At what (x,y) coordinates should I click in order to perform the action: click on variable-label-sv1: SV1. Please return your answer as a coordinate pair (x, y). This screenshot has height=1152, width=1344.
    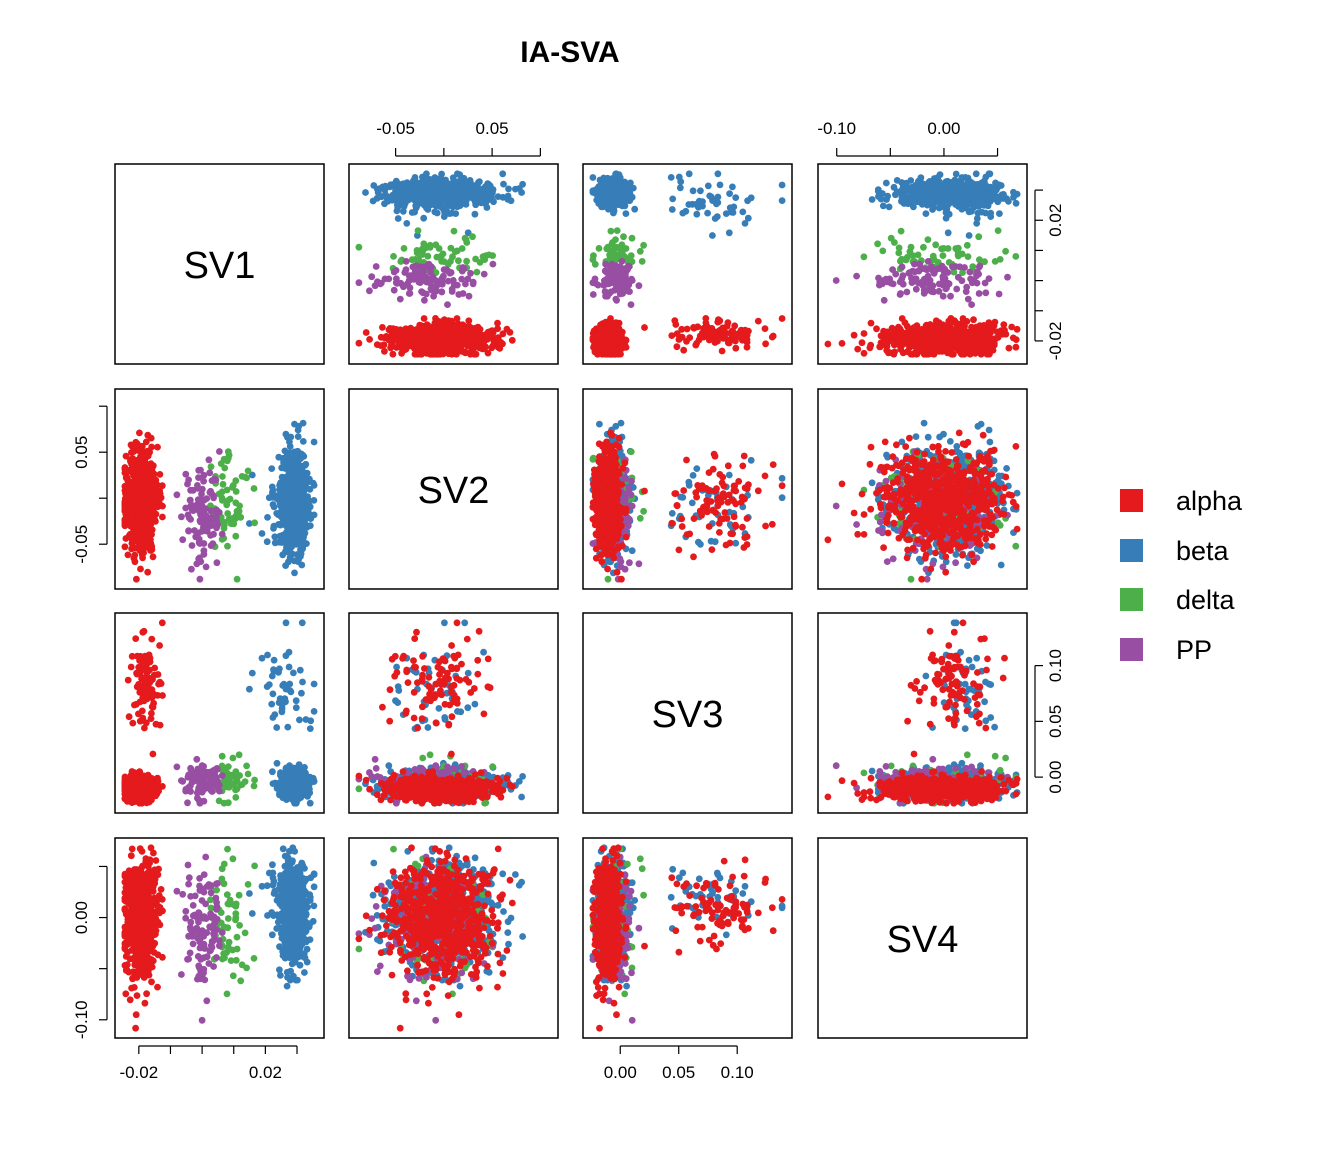
    Looking at the image, I should click on (220, 266).